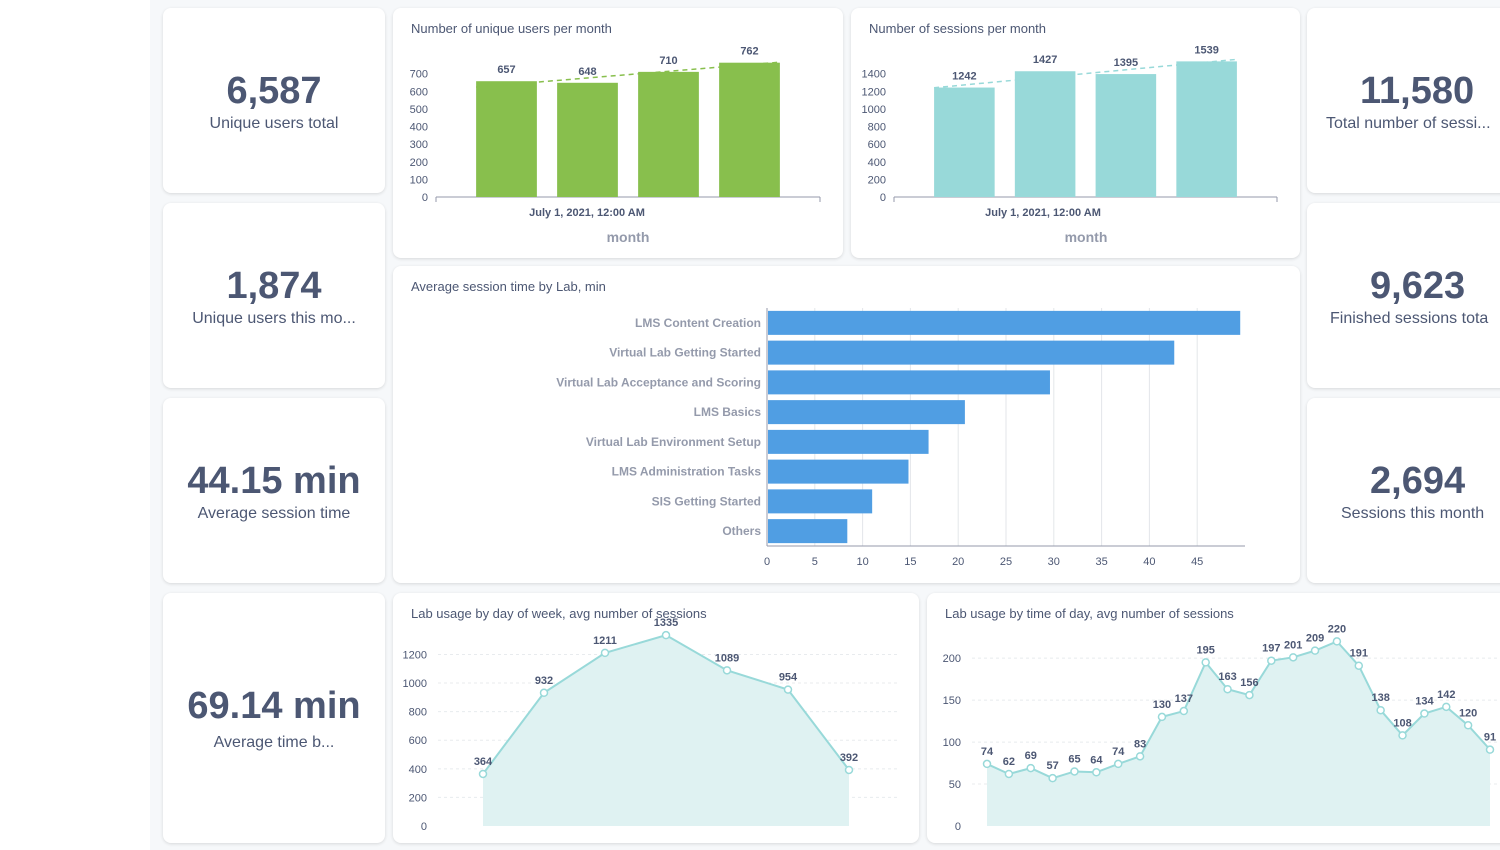 The image size is (1500, 850). What do you see at coordinates (1118, 752) in the screenshot?
I see `data-label: 74` at bounding box center [1118, 752].